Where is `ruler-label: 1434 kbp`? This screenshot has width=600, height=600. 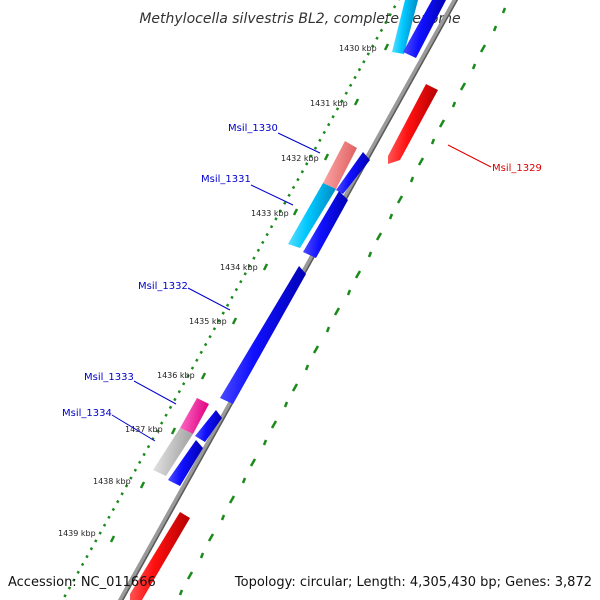
ruler-label: 1434 kbp is located at coordinates (239, 267).